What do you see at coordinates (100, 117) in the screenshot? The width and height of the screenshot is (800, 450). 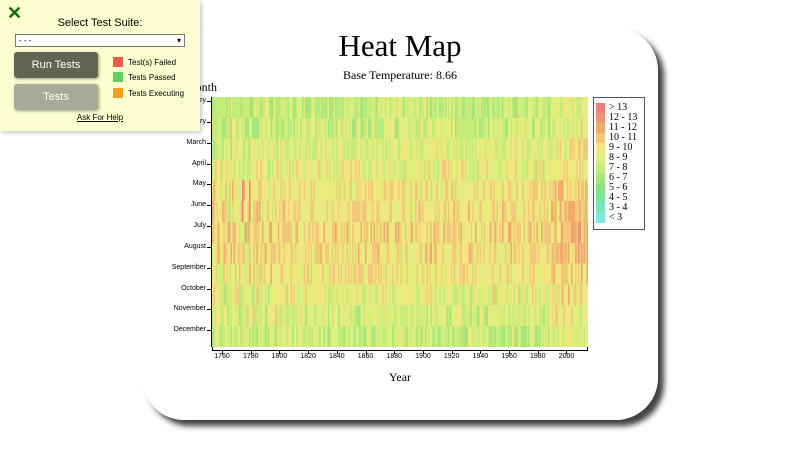 I see `ask-for-help-link: Ask For Help` at bounding box center [100, 117].